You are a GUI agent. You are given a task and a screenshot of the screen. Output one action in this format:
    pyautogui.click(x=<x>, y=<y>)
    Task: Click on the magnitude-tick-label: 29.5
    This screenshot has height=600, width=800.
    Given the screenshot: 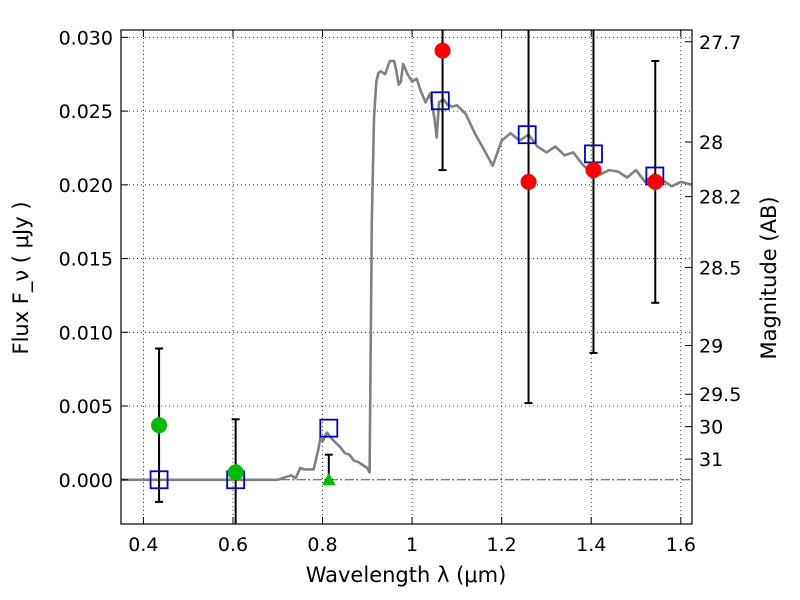 What is the action you would take?
    pyautogui.click(x=720, y=395)
    